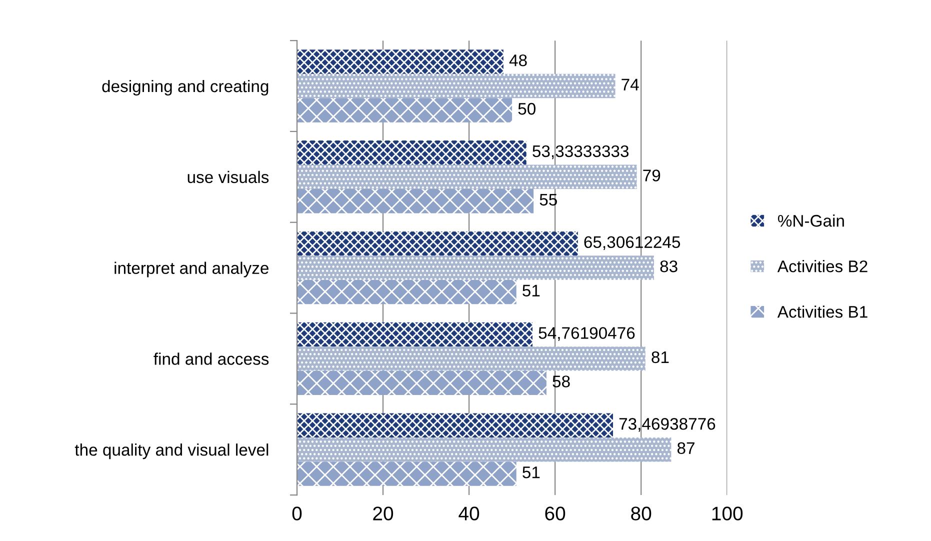 The height and width of the screenshot is (541, 931). I want to click on legend-label: Activities B2, so click(822, 266).